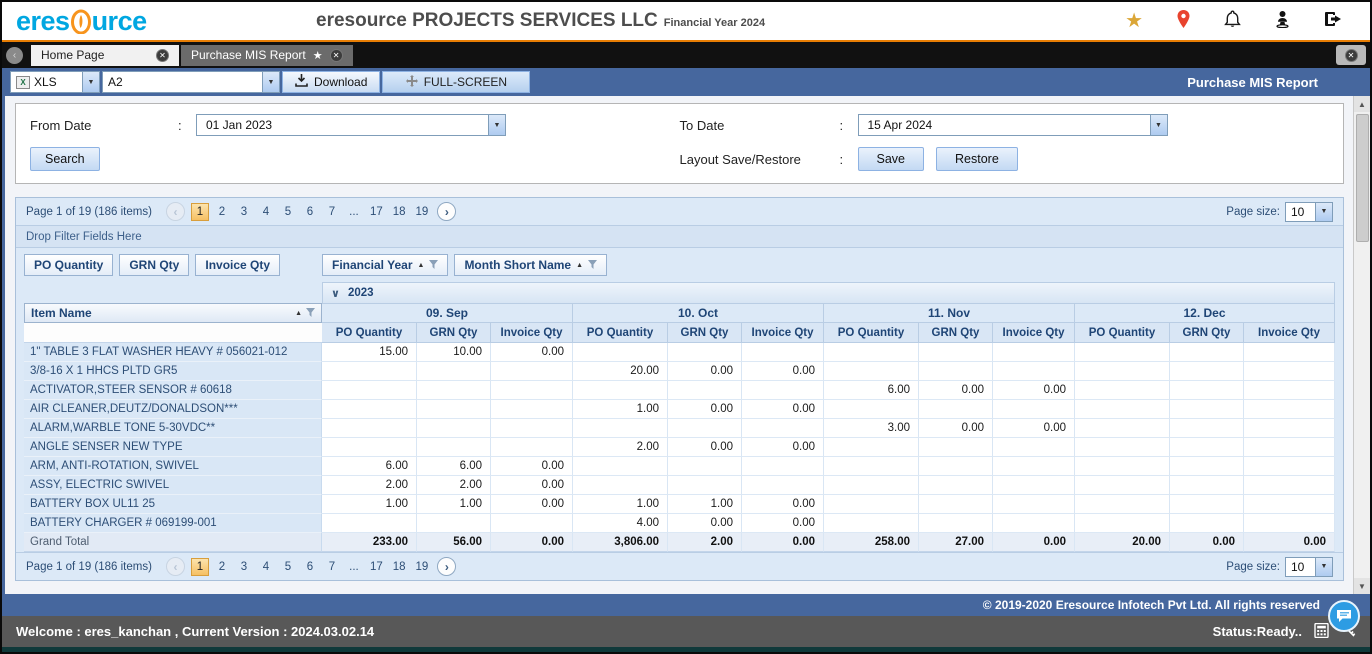  Describe the element at coordinates (1282, 21) in the screenshot. I see `user-profile-icon` at that location.